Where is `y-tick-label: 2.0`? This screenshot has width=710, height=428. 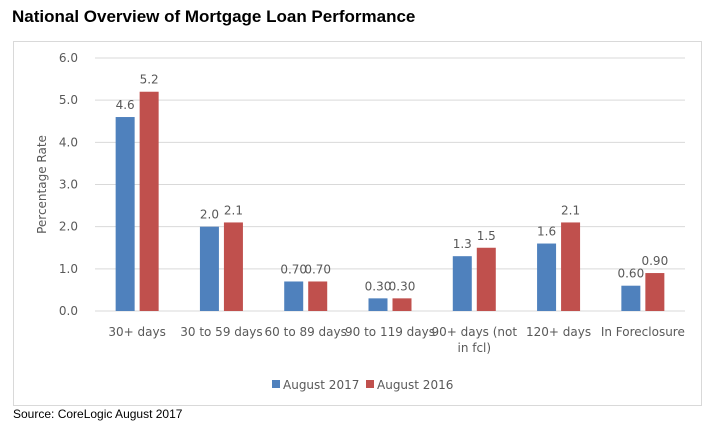 y-tick-label: 2.0 is located at coordinates (68, 227).